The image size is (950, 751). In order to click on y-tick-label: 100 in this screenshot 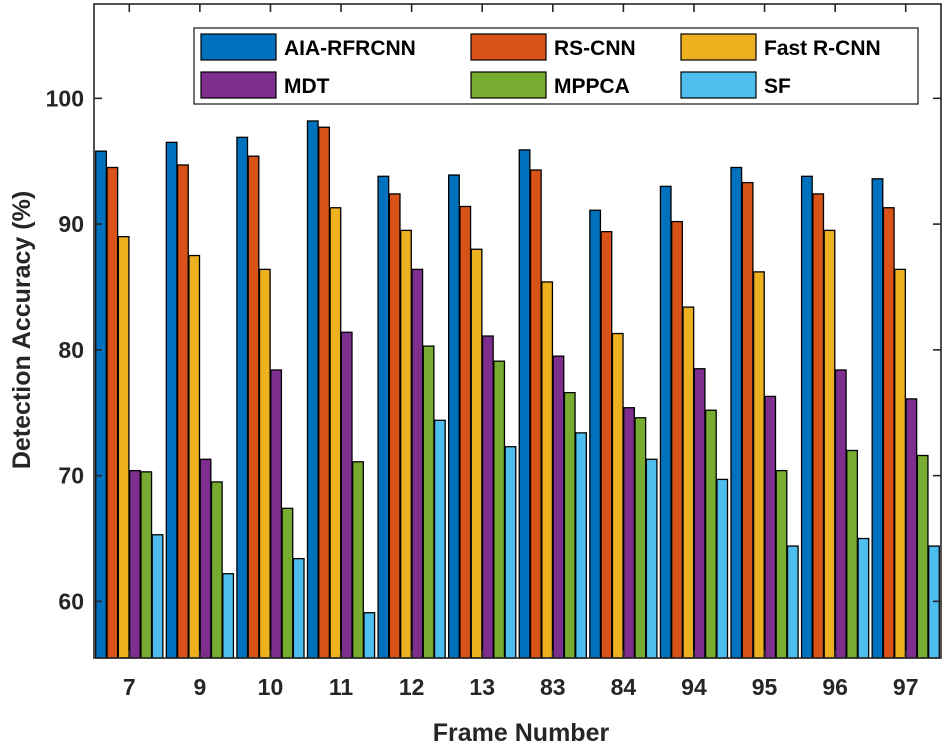, I will do `click(65, 98)`.